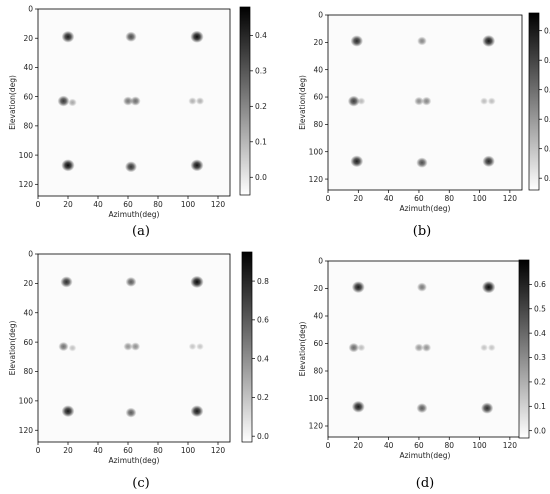 The image size is (550, 494). I want to click on colorbar-tick-label: 0.5, so click(540, 308).